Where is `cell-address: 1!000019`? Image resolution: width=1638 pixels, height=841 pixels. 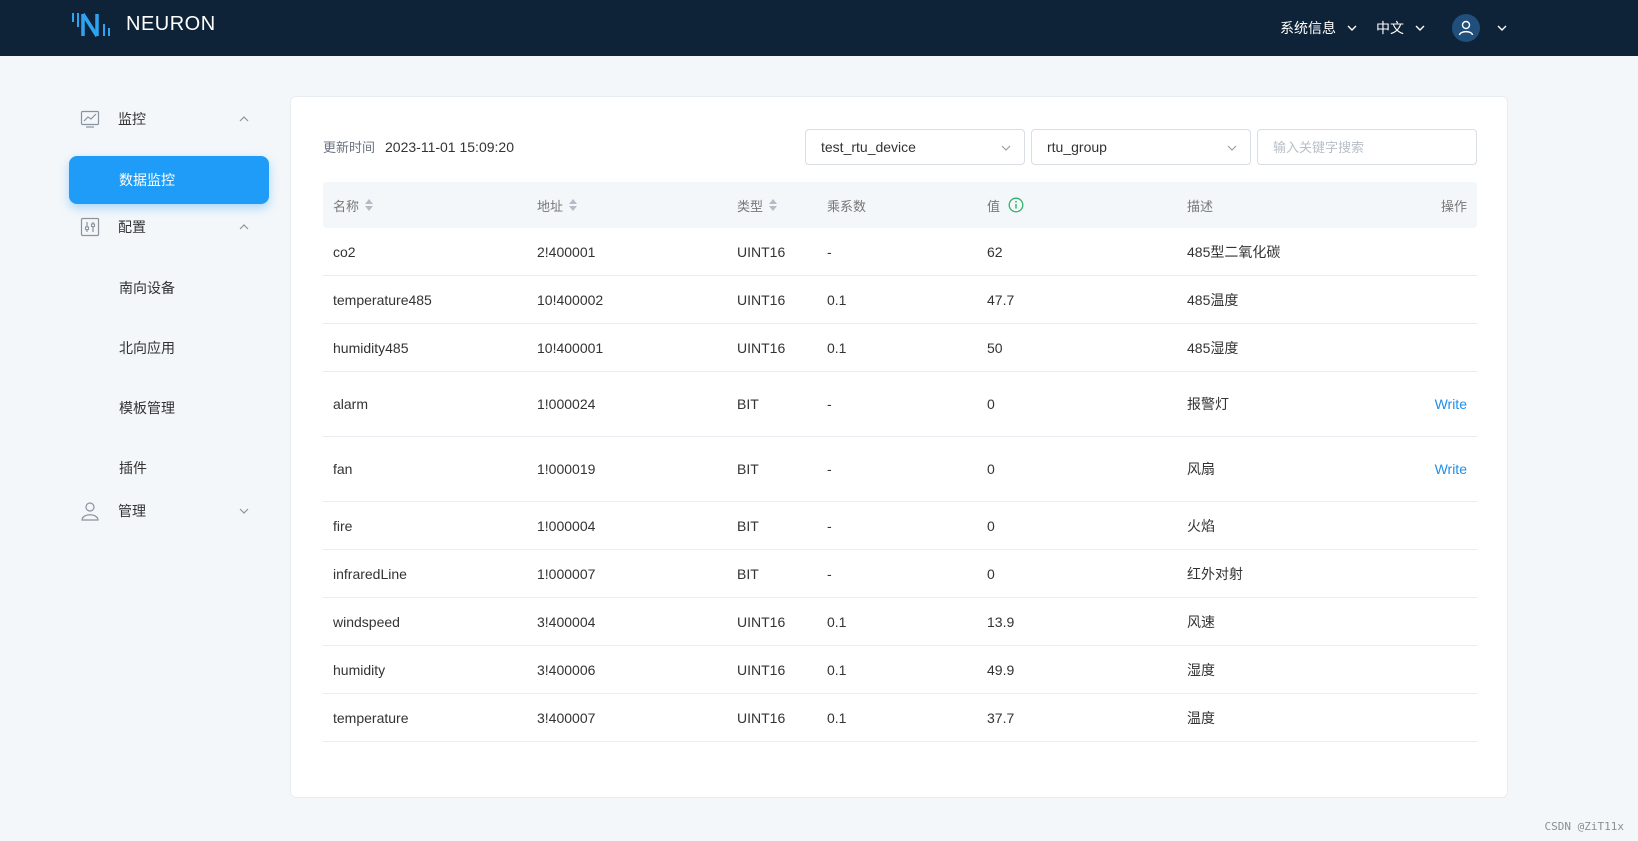 cell-address: 1!000019 is located at coordinates (566, 469).